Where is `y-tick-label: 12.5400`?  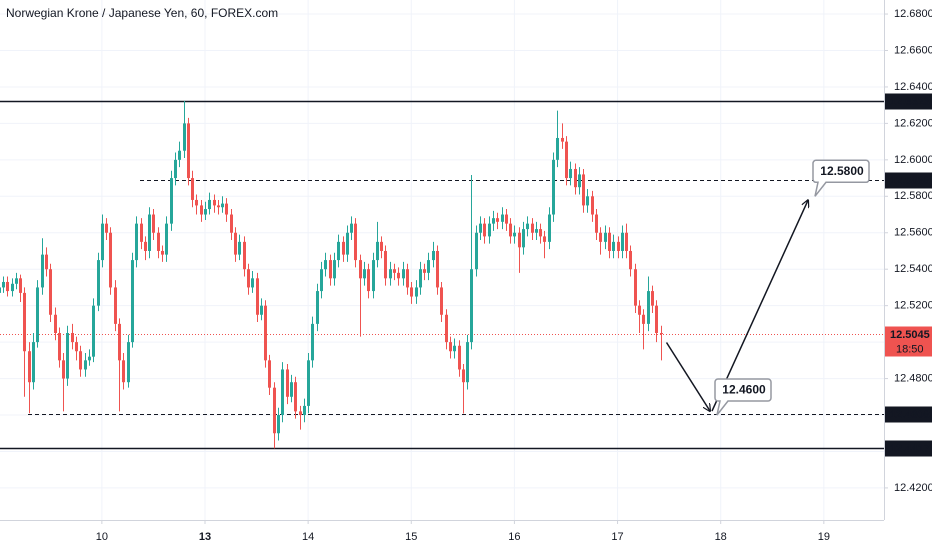 y-tick-label: 12.5400 is located at coordinates (913, 269).